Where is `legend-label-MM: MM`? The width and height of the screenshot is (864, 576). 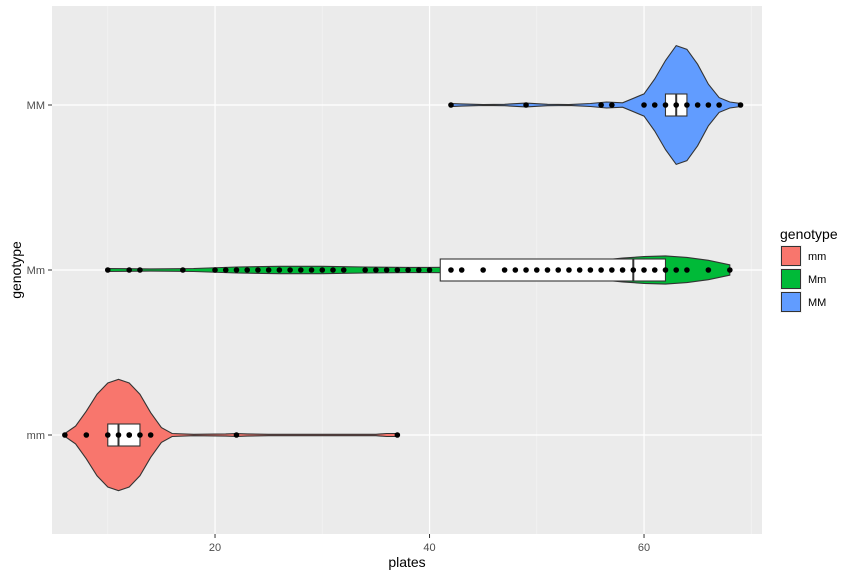
legend-label-MM: MM is located at coordinates (817, 303).